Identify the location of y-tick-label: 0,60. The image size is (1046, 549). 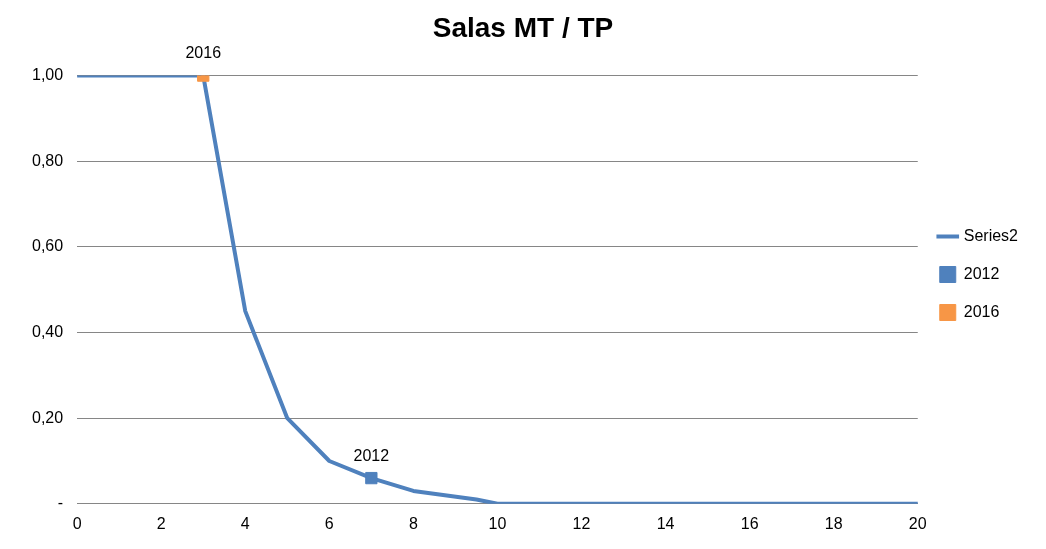
(48, 246).